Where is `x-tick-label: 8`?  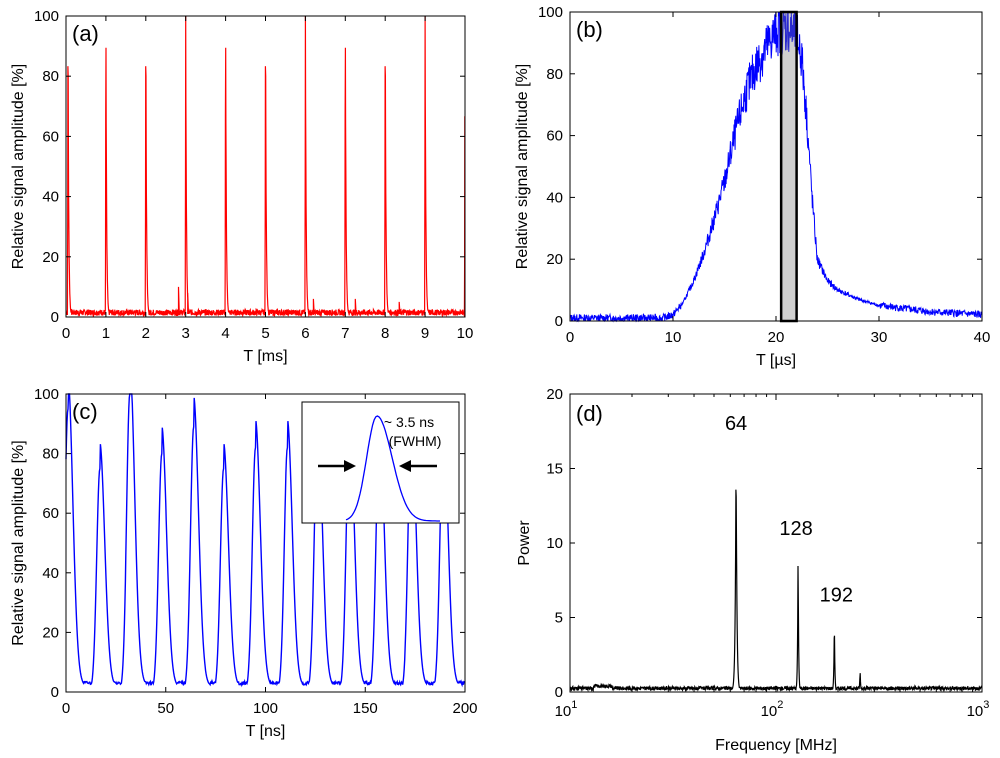
x-tick-label: 8 is located at coordinates (385, 333).